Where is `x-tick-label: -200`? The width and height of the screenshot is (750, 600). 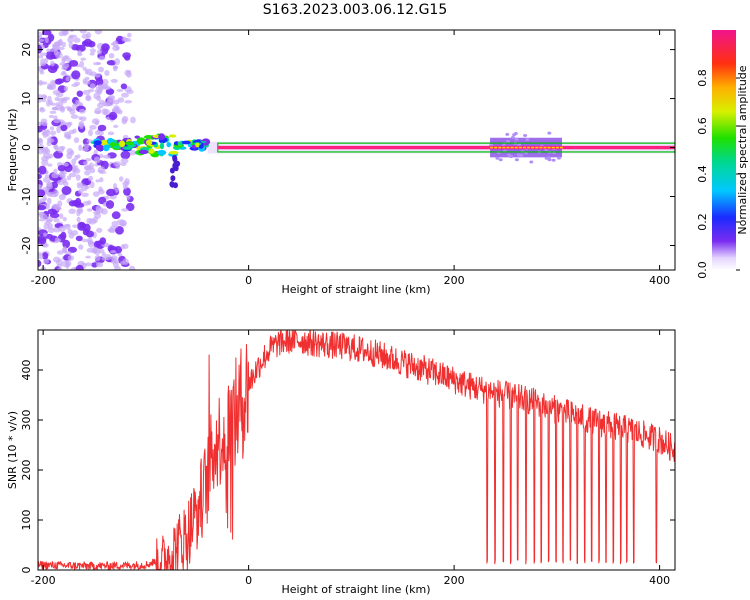 x-tick-label: -200 is located at coordinates (43, 280).